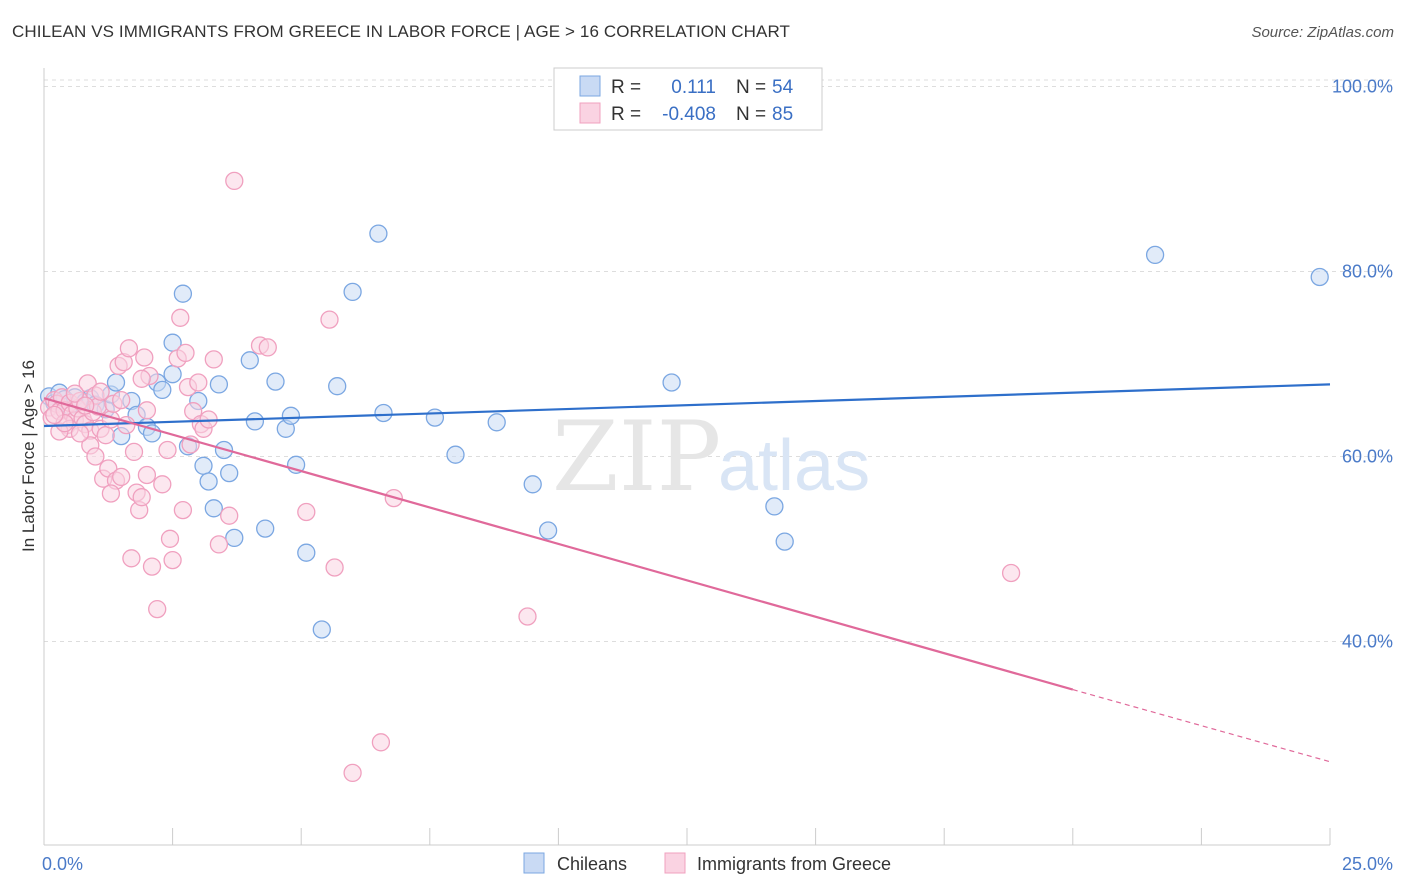 Image resolution: width=1406 pixels, height=892 pixels. I want to click on x-tick-labels: 0.0% 25.0%, so click(717, 864).